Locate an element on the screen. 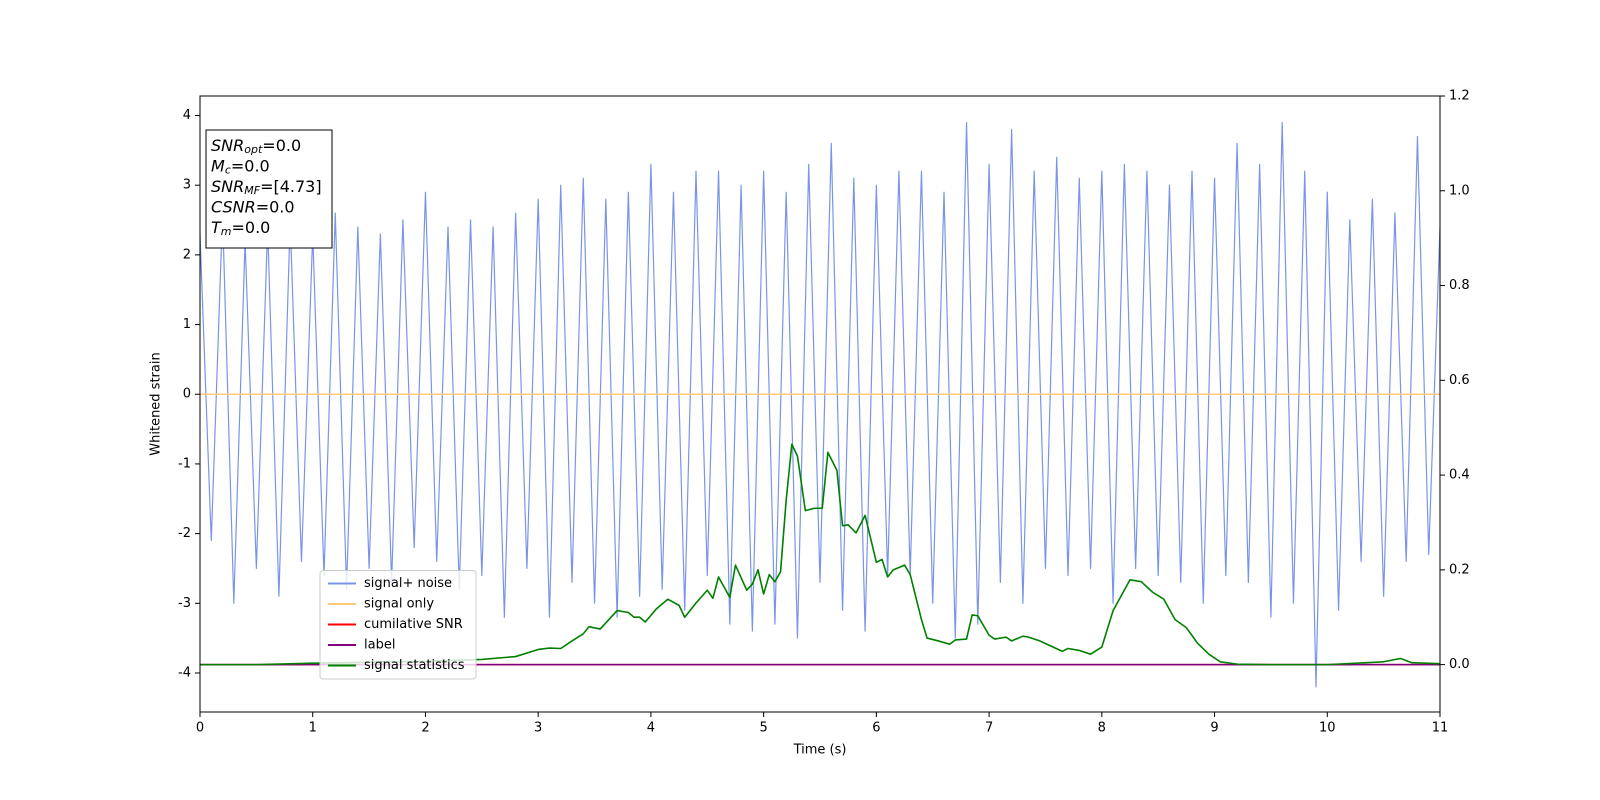 The height and width of the screenshot is (800, 1600). annotation: SNRopt=0.0 is located at coordinates (256, 146).